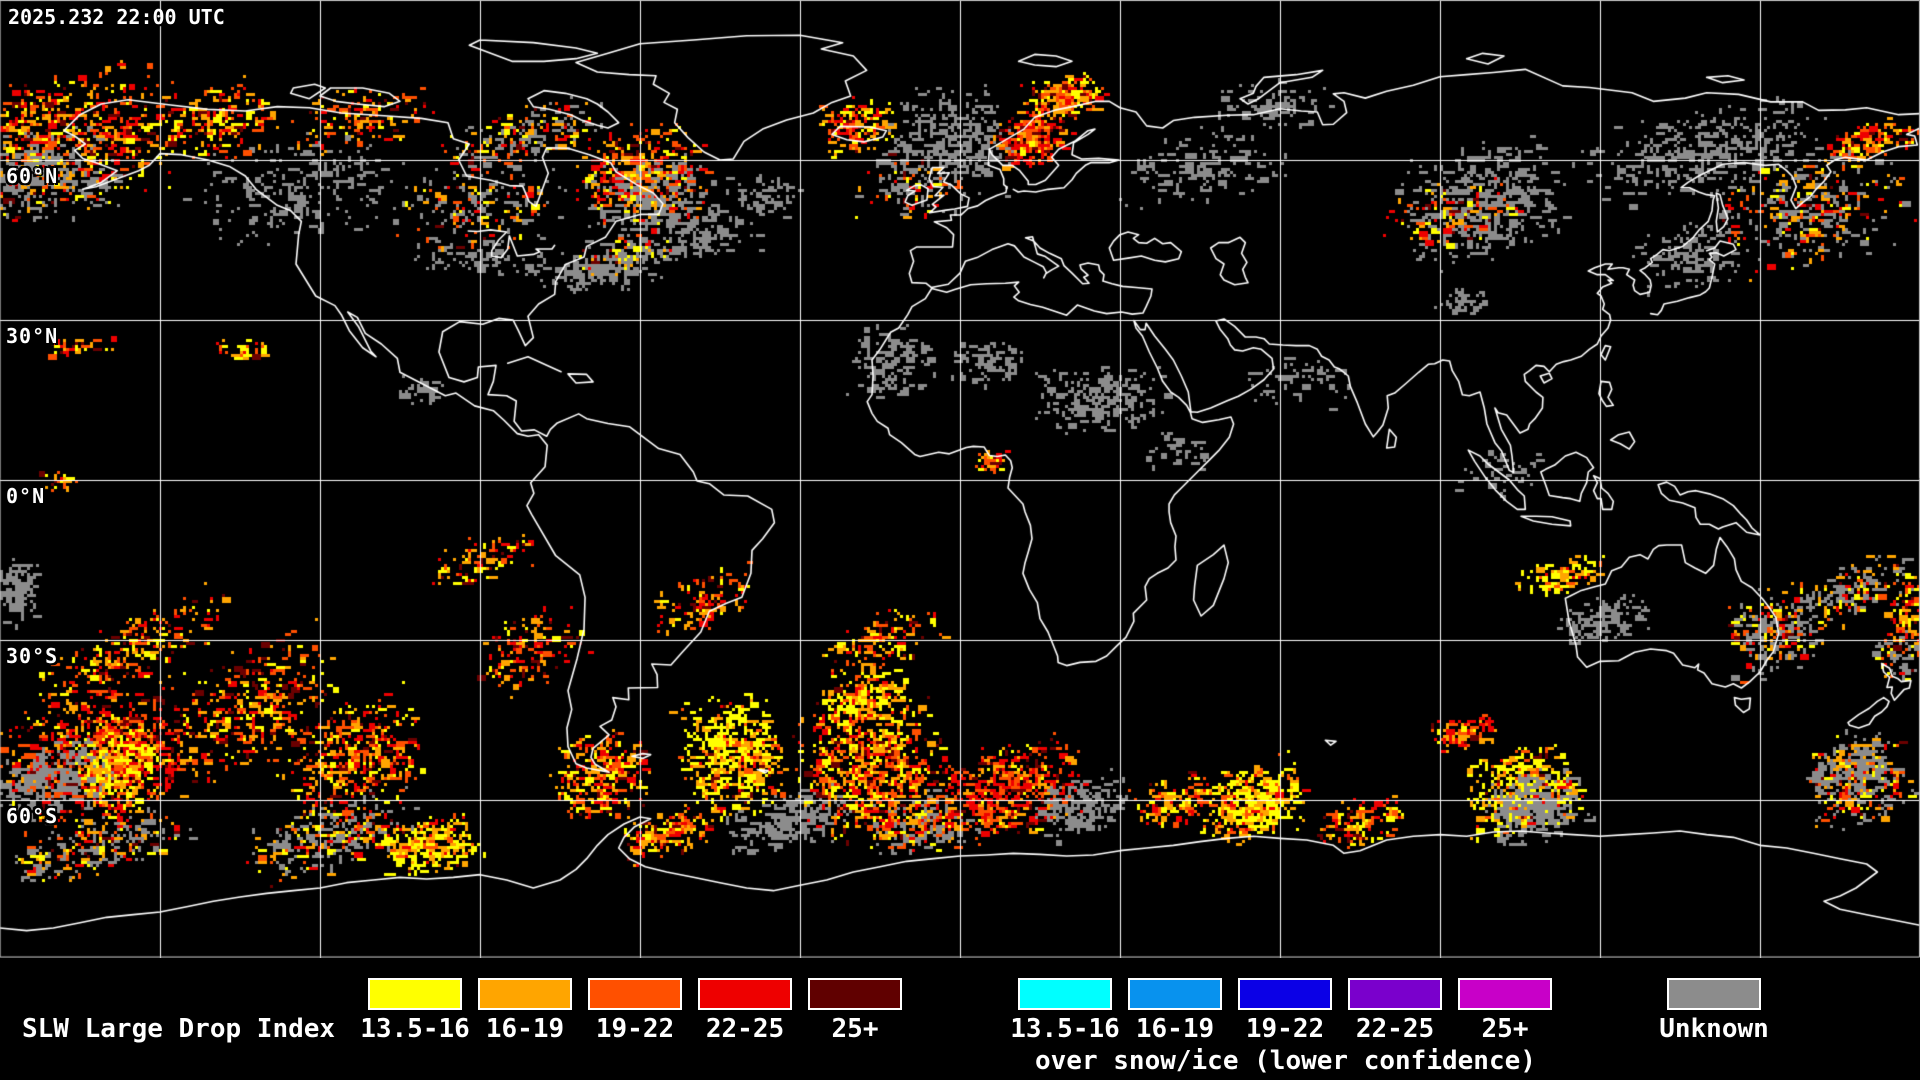  What do you see at coordinates (32, 816) in the screenshot?
I see `lat-label-60s: 60°S` at bounding box center [32, 816].